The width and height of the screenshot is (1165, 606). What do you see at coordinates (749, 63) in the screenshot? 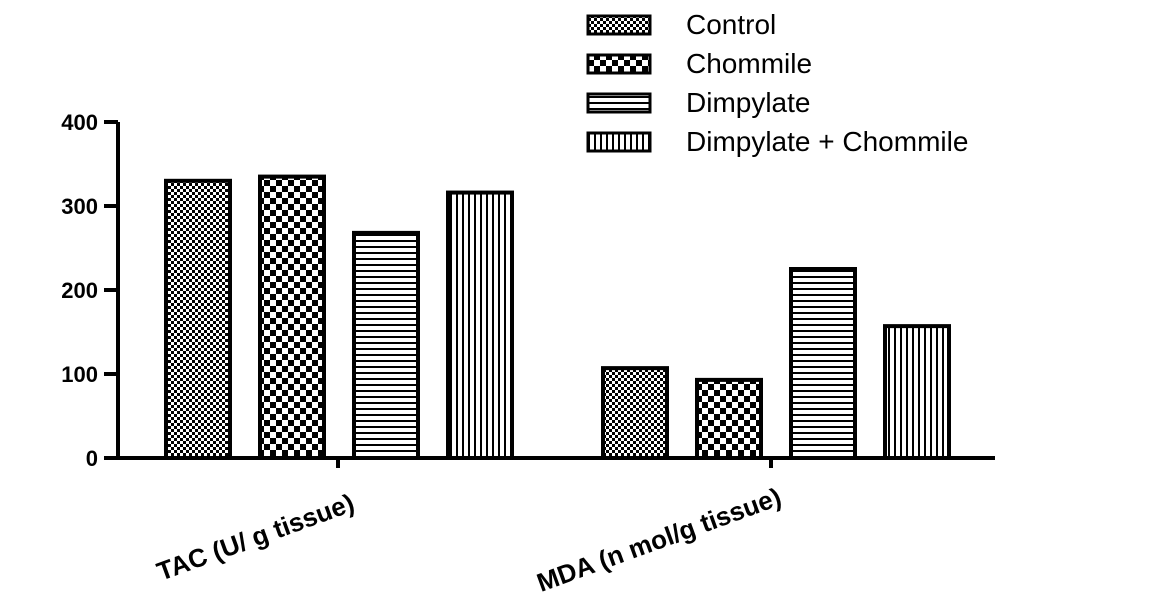
I see `legend-label-chommile: Chommile` at bounding box center [749, 63].